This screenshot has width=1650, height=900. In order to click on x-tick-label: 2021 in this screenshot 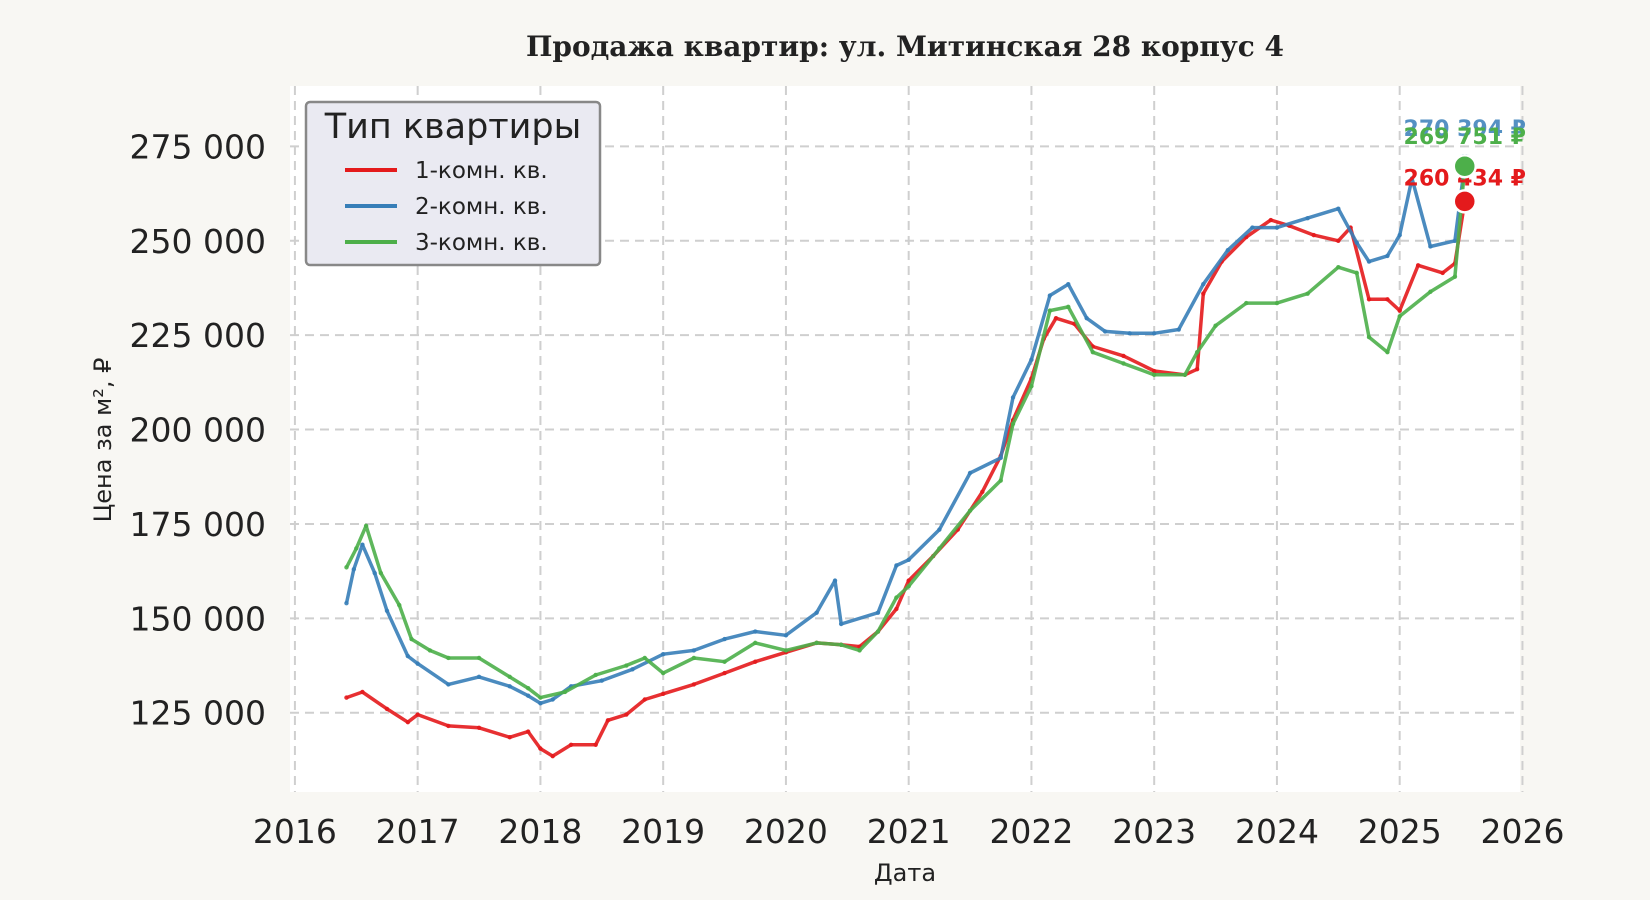, I will do `click(909, 831)`.